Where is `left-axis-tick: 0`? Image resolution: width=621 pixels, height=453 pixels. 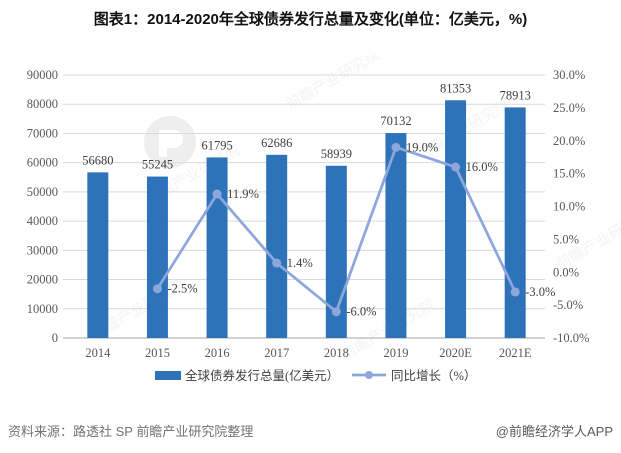 left-axis-tick: 0 is located at coordinates (55, 338).